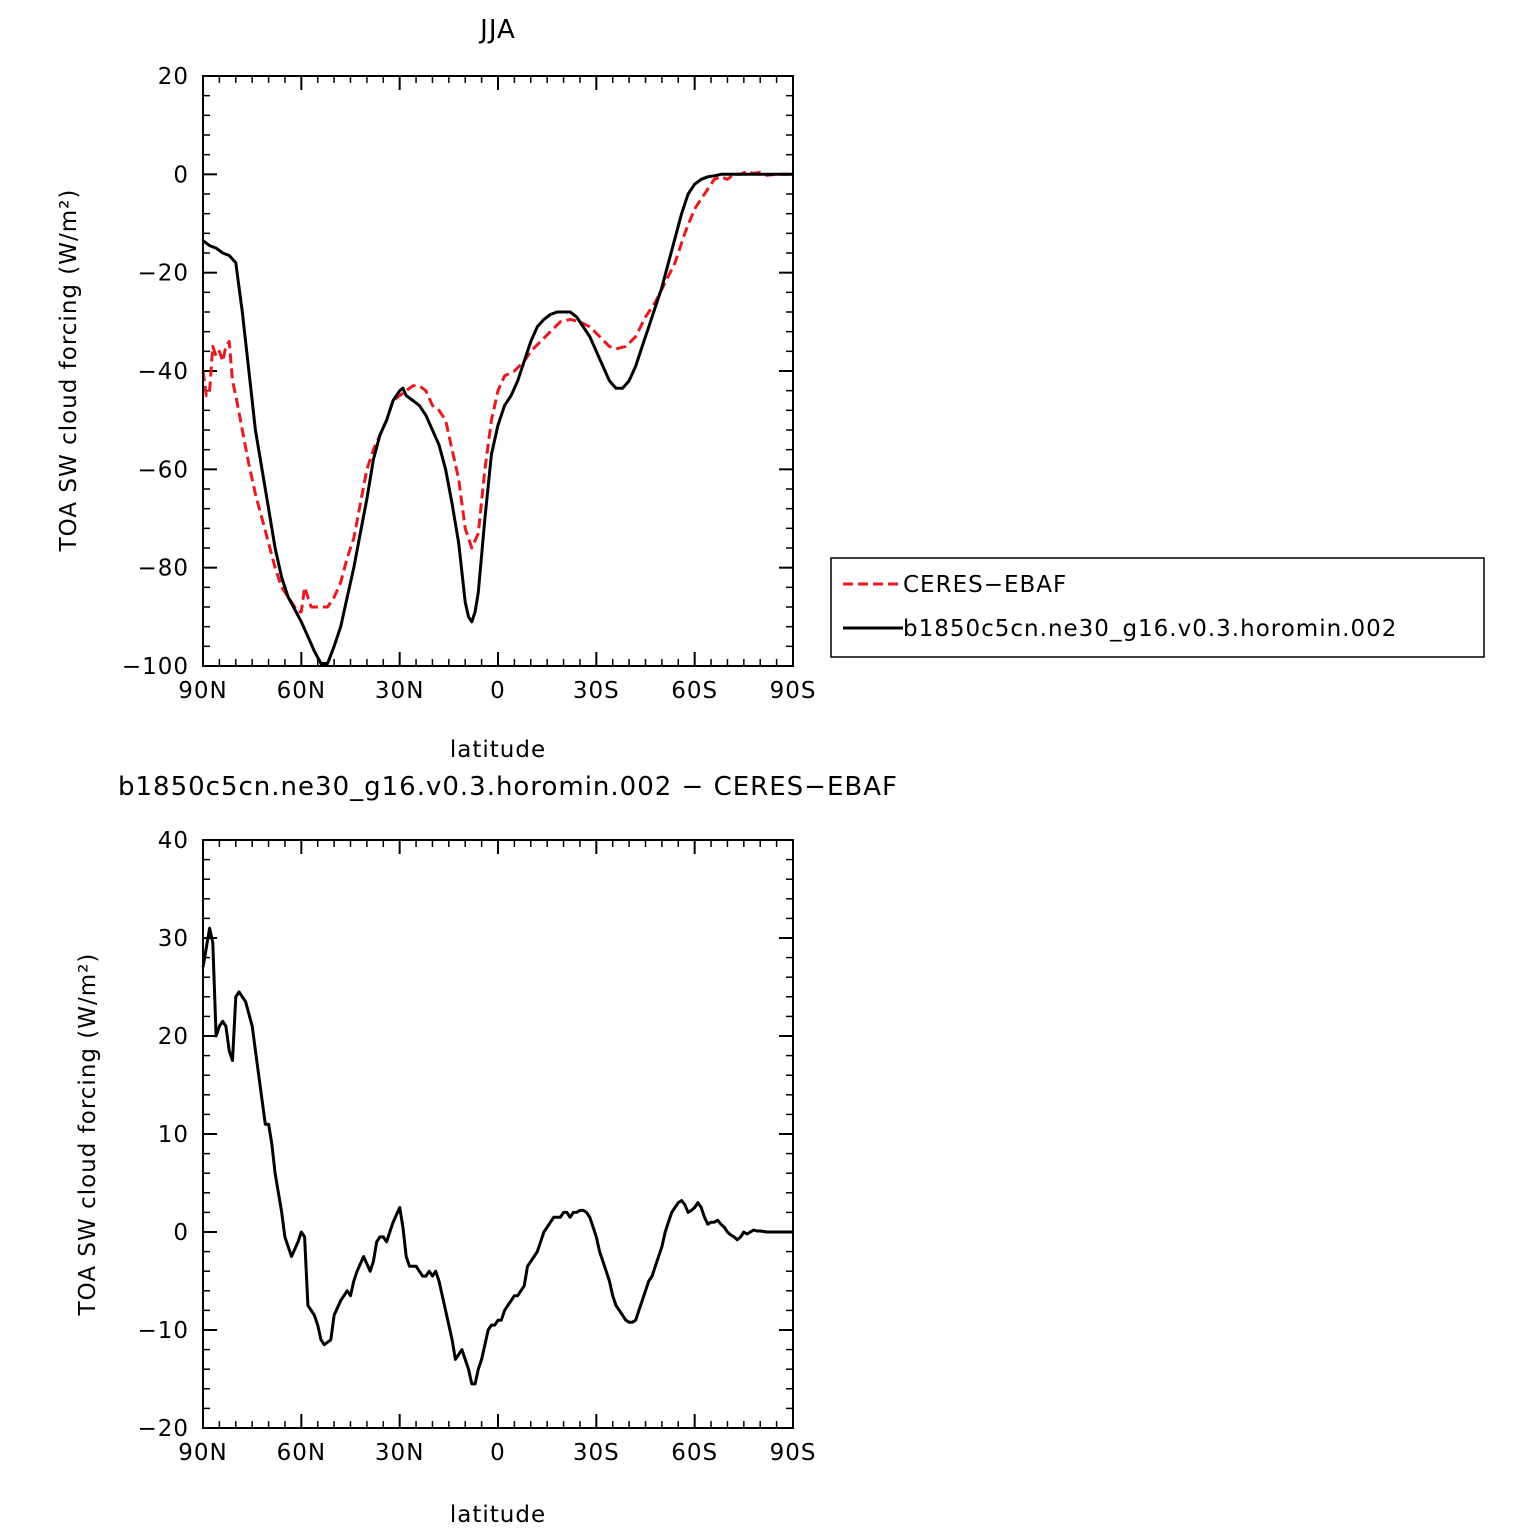 This screenshot has width=1535, height=1535. Describe the element at coordinates (173, 939) in the screenshot. I see `bottom-y-tick-label: 30` at that location.